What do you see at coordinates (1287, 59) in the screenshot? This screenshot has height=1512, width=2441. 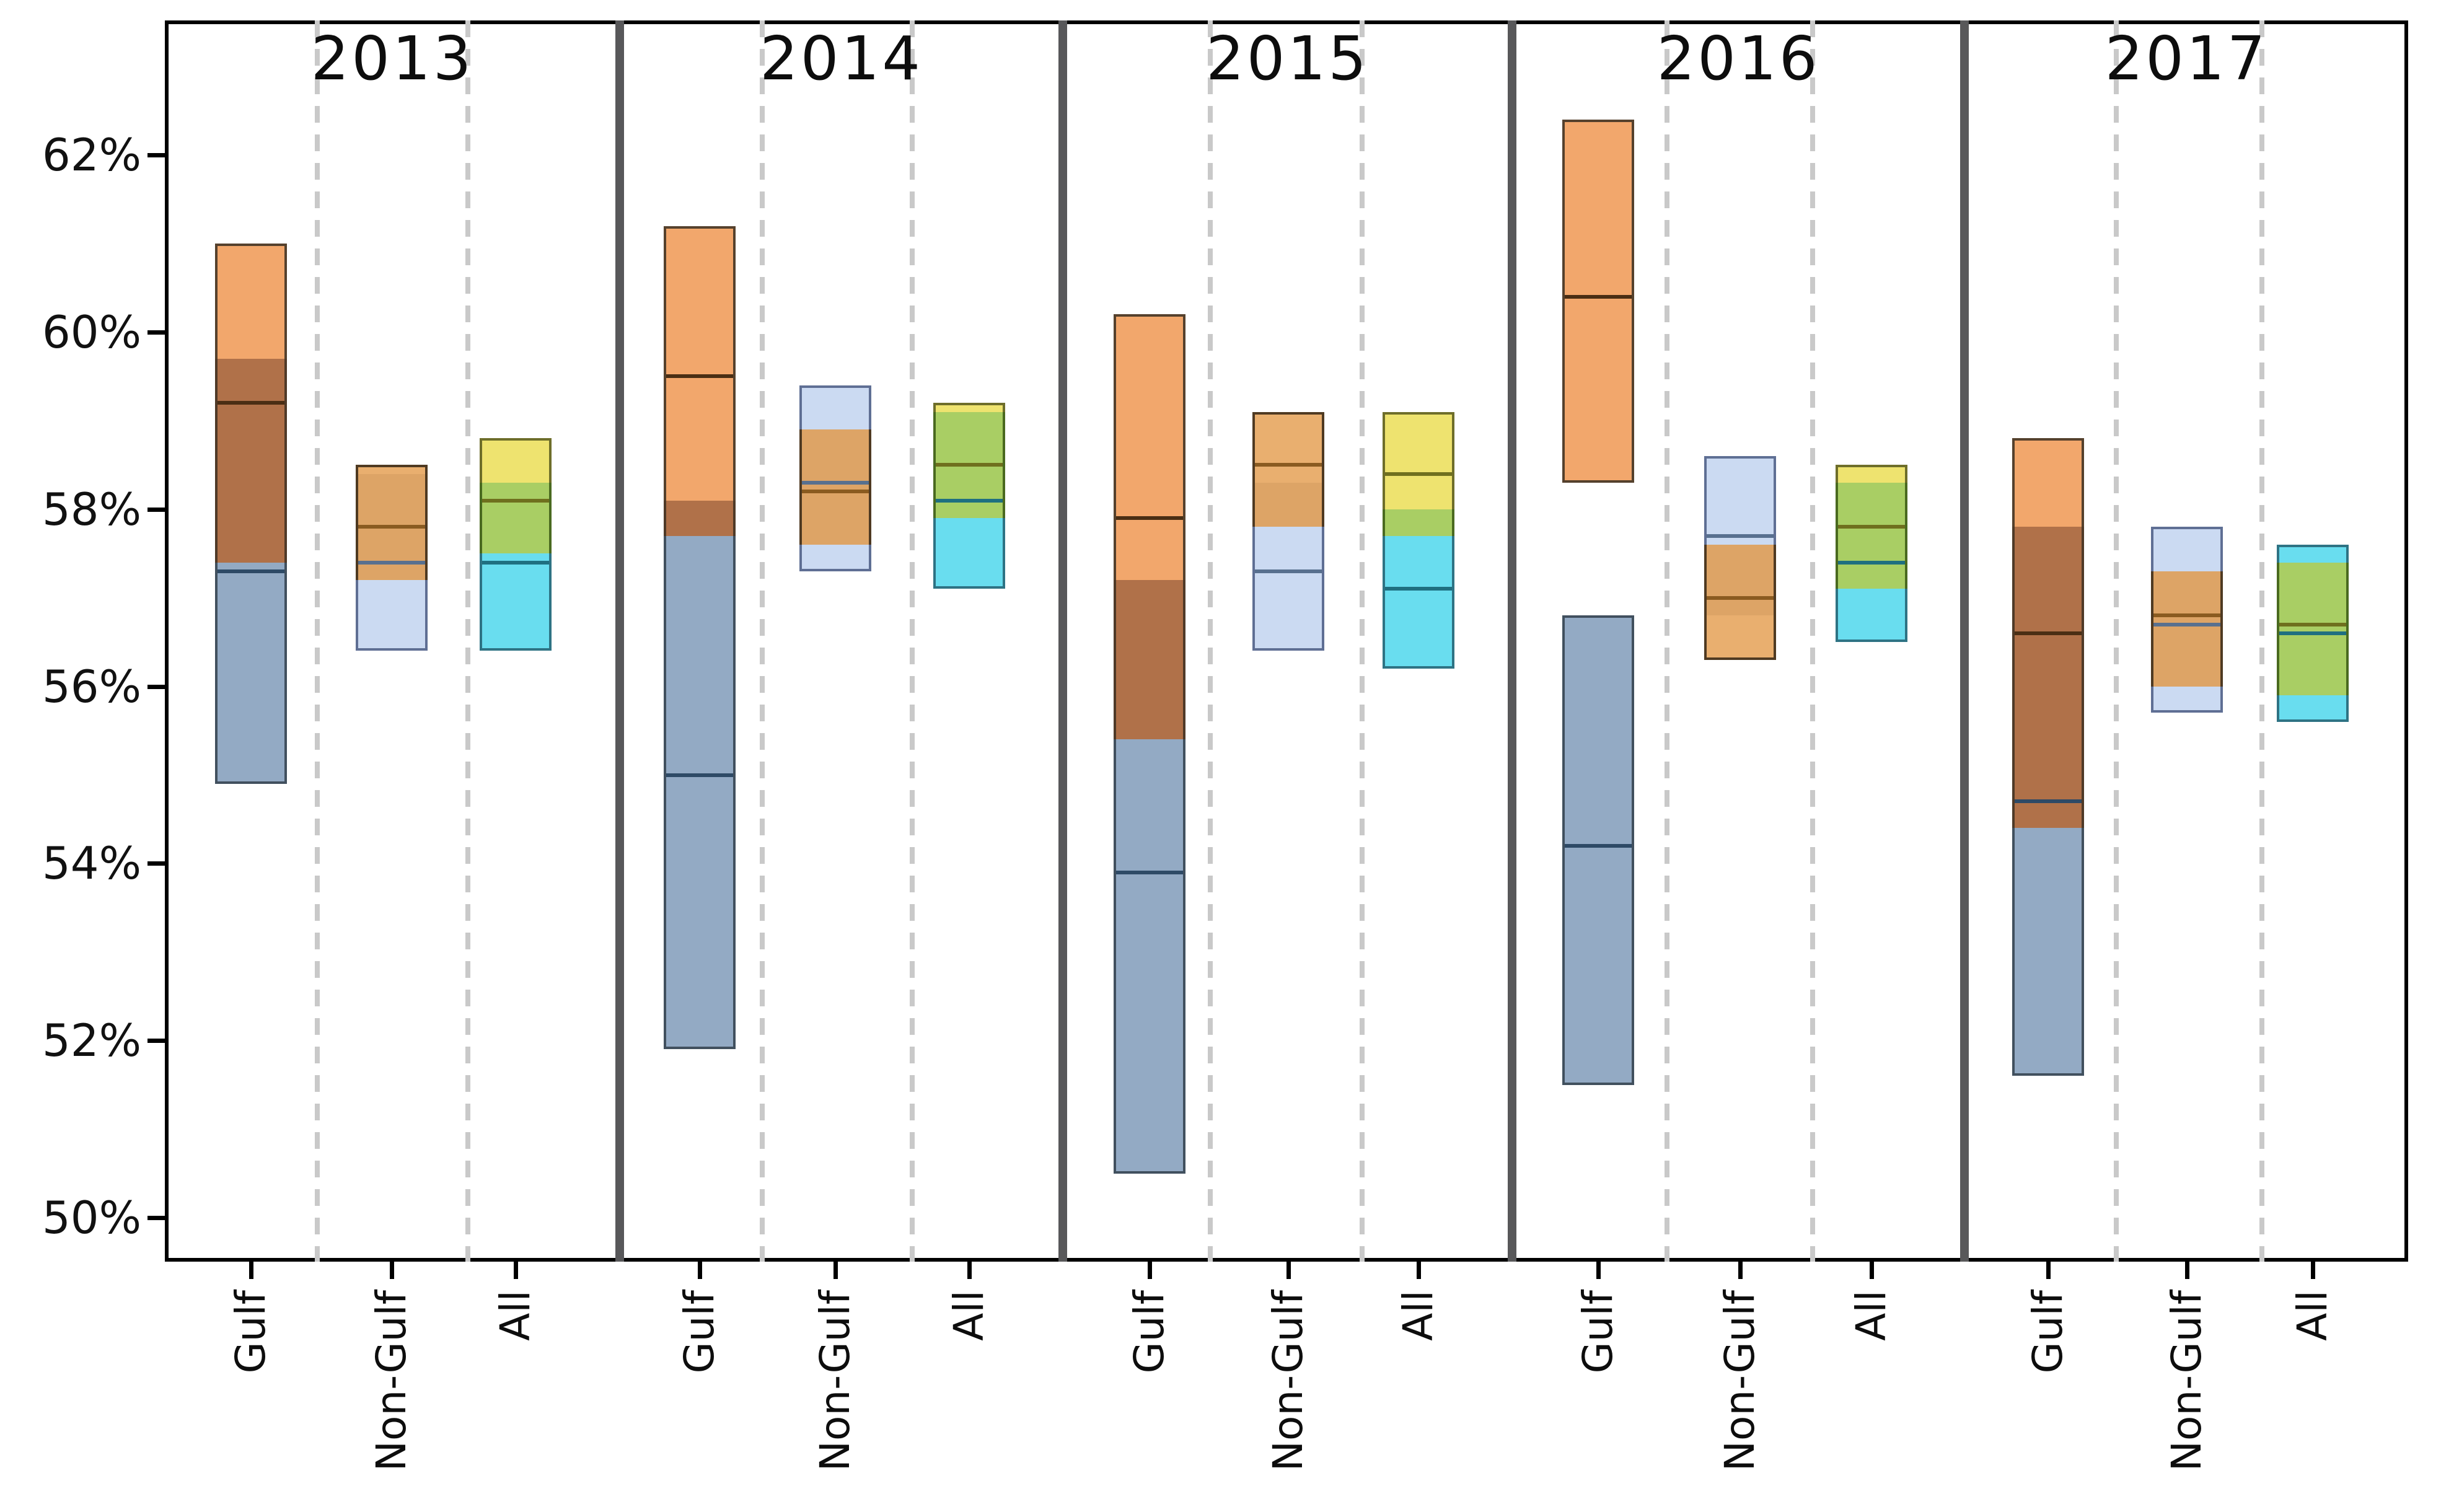 I see `year-title-2015: 2015` at bounding box center [1287, 59].